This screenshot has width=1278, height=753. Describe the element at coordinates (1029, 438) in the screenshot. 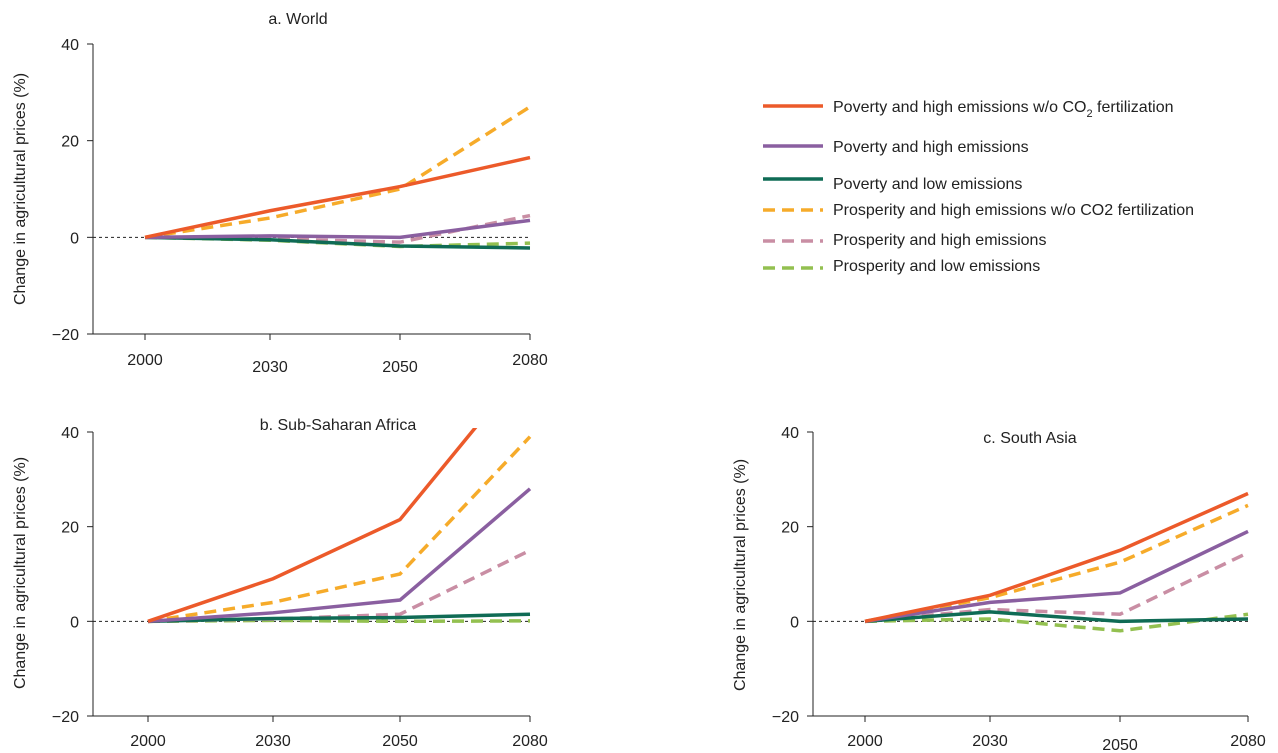

I see `chart-title: c. South Asia` at that location.